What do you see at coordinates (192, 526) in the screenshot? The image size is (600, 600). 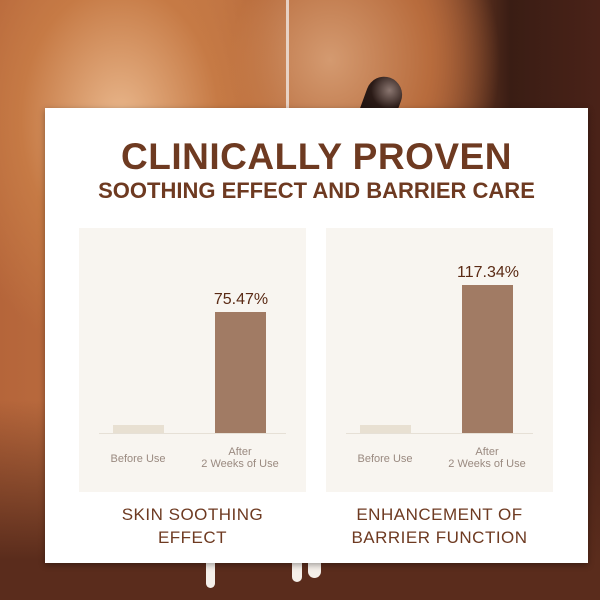 I see `chart-title: SKIN SOOTHING EFFECT` at bounding box center [192, 526].